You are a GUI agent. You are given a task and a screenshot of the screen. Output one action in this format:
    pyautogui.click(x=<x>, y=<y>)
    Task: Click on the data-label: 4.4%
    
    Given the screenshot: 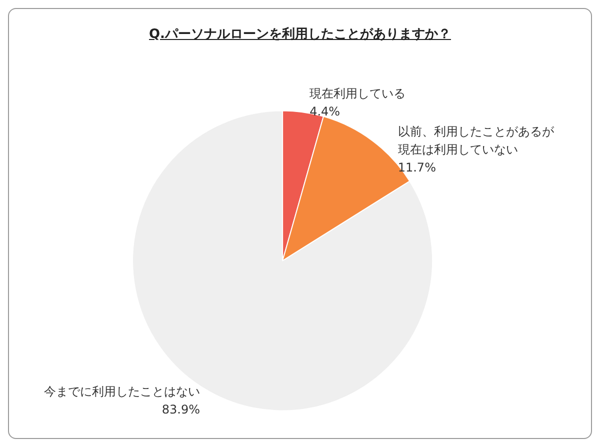 What is the action you would take?
    pyautogui.click(x=325, y=111)
    